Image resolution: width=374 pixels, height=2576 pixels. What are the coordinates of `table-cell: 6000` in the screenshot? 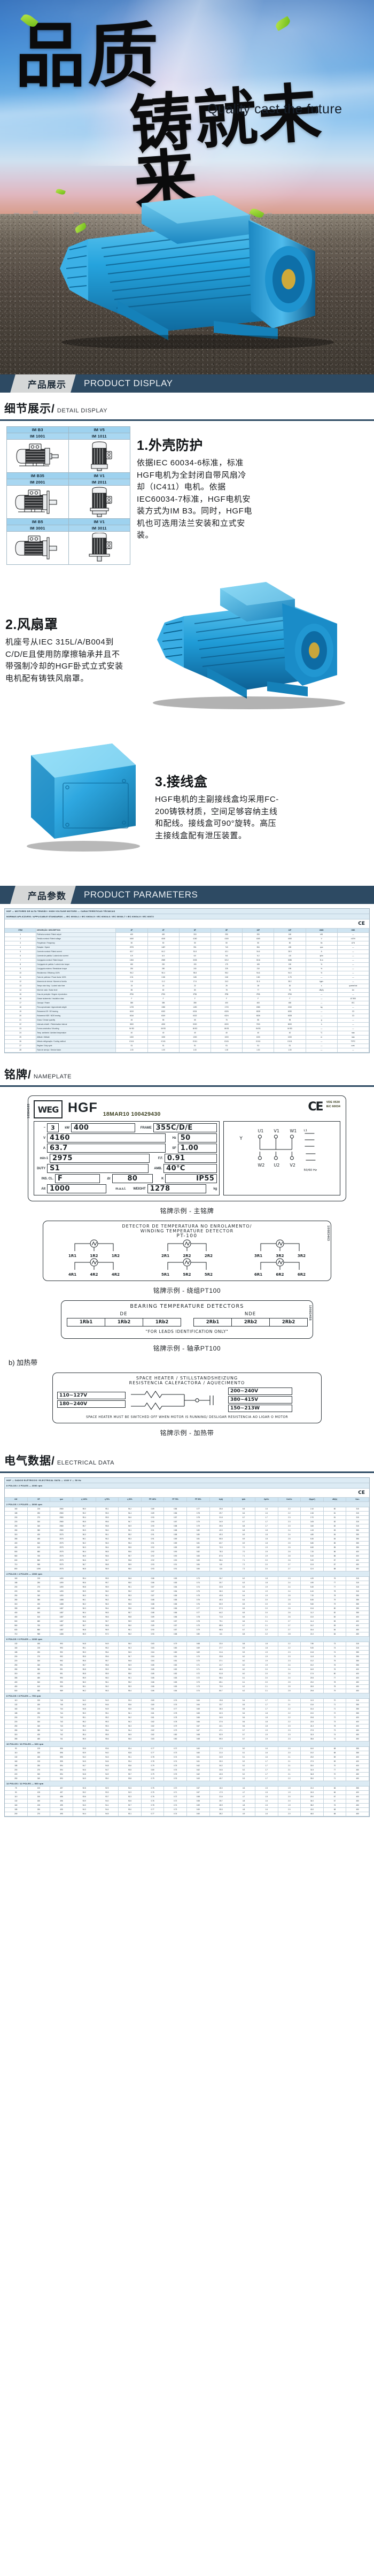 It's located at (227, 1025).